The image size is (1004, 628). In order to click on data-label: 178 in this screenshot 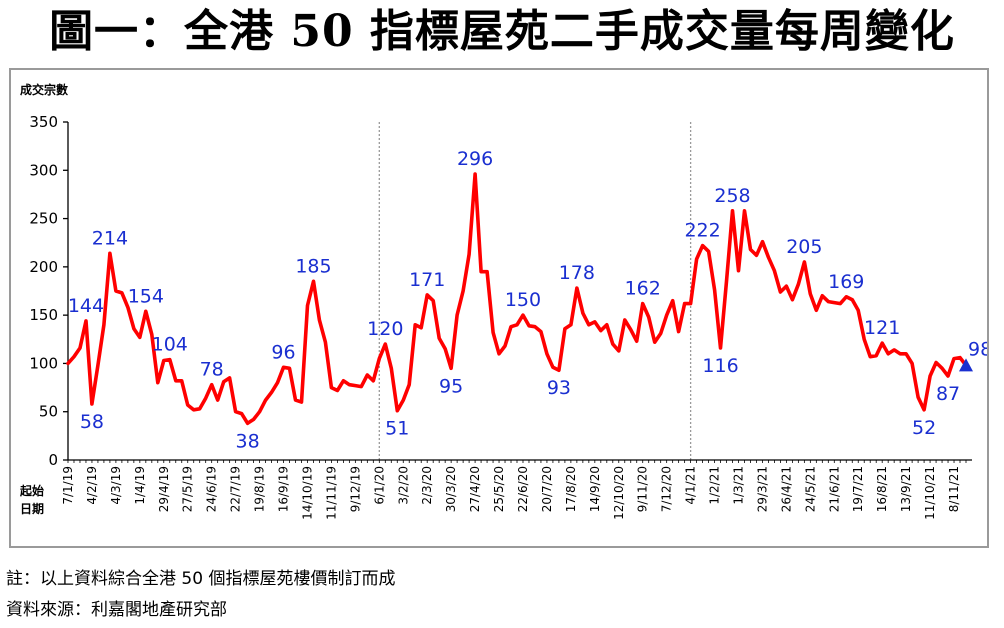, I will do `click(577, 273)`.